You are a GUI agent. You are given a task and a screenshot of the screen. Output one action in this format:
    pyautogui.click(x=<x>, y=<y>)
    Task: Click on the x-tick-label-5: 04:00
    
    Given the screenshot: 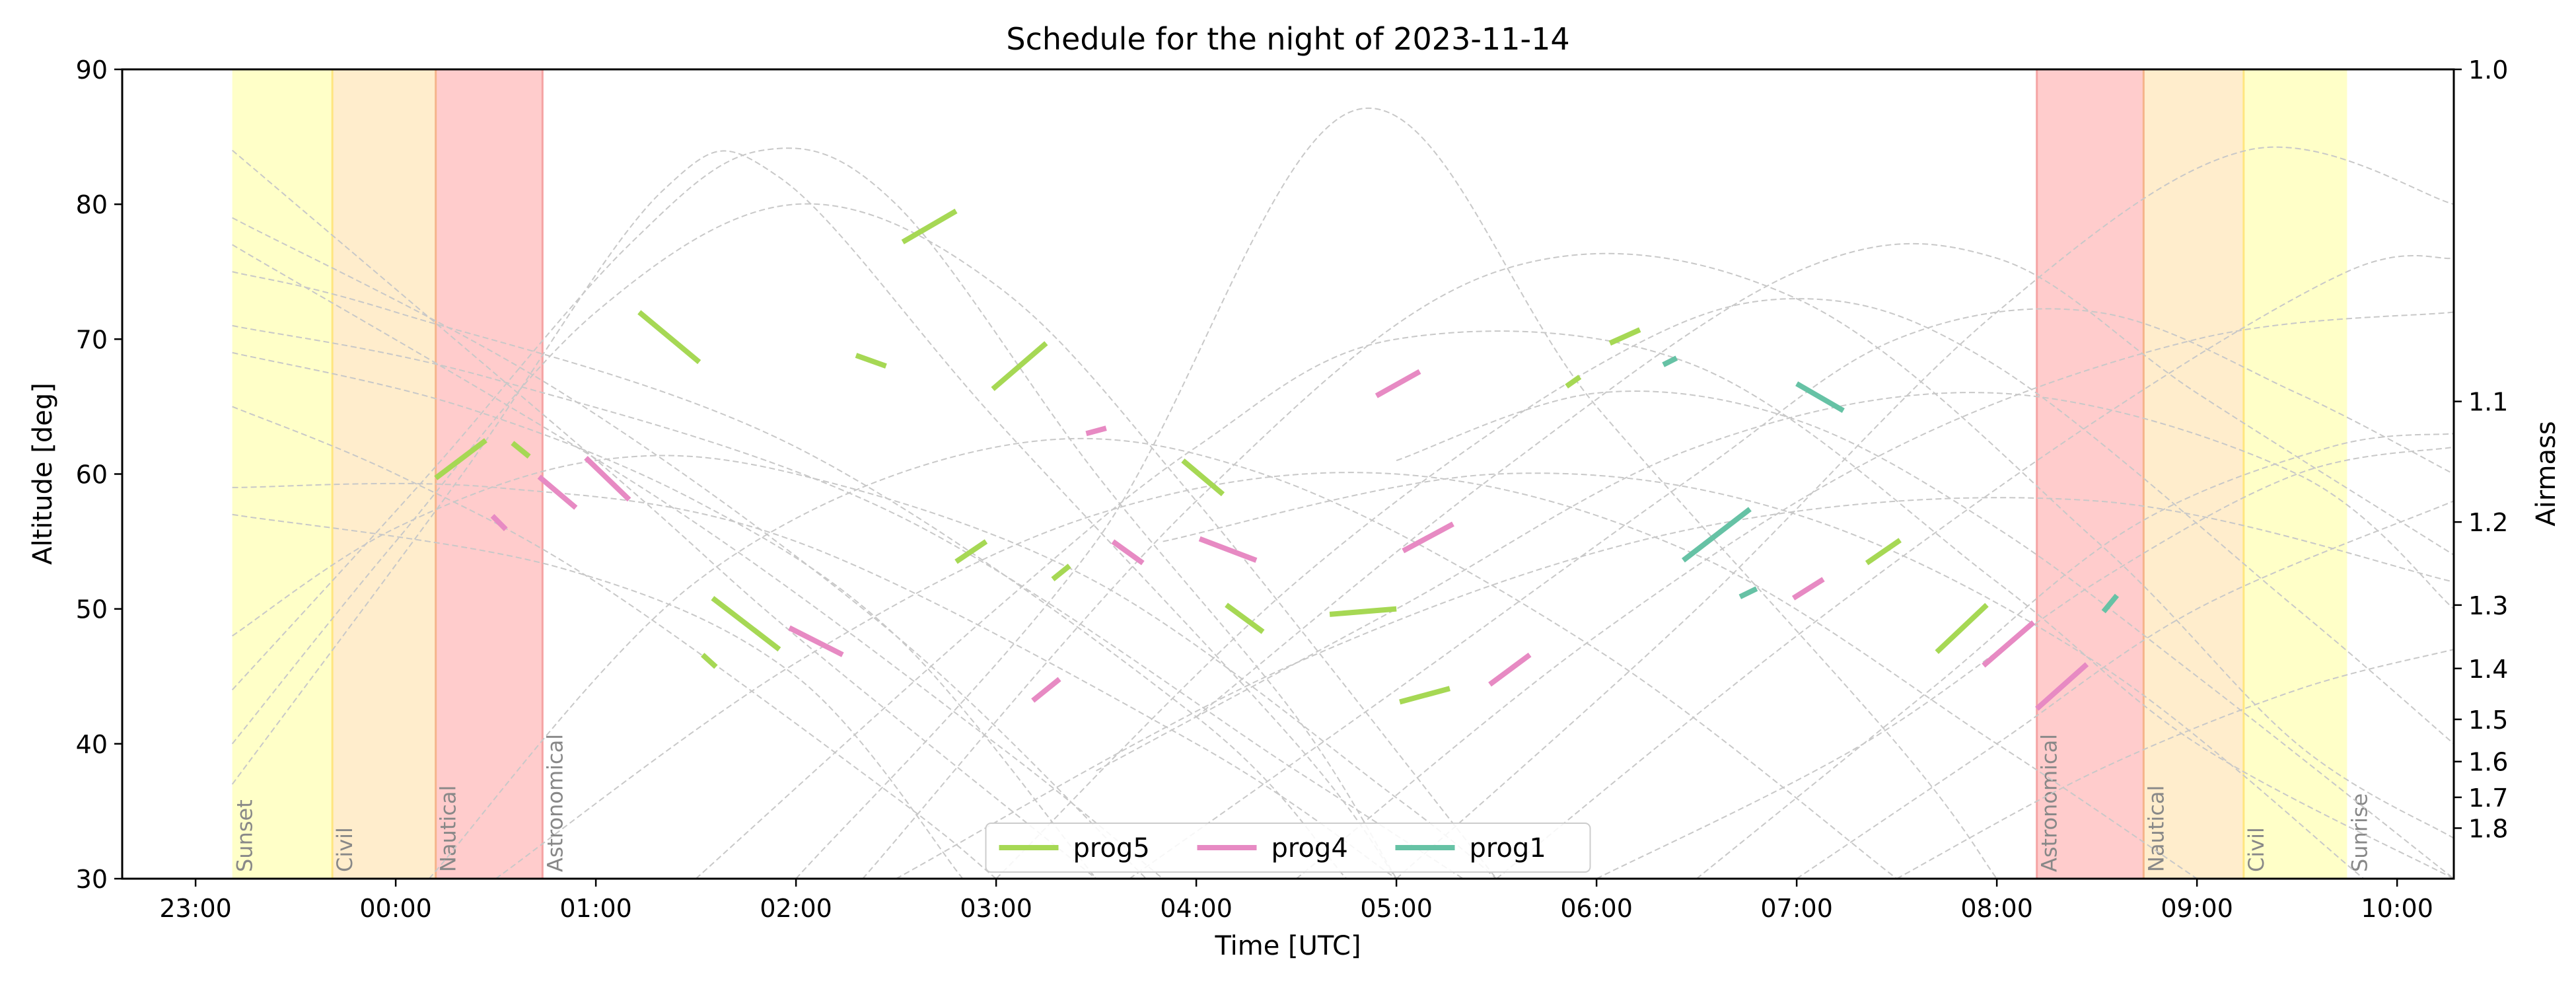 What is the action you would take?
    pyautogui.click(x=1196, y=908)
    